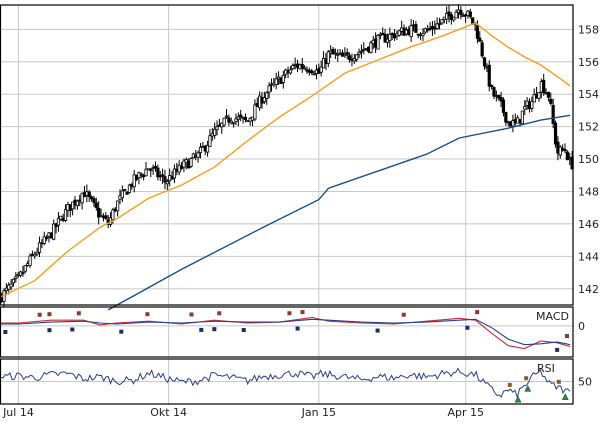 This screenshot has height=424, width=600. What do you see at coordinates (585, 382) in the screenshot?
I see `rsi-tick-label: 50` at bounding box center [585, 382].